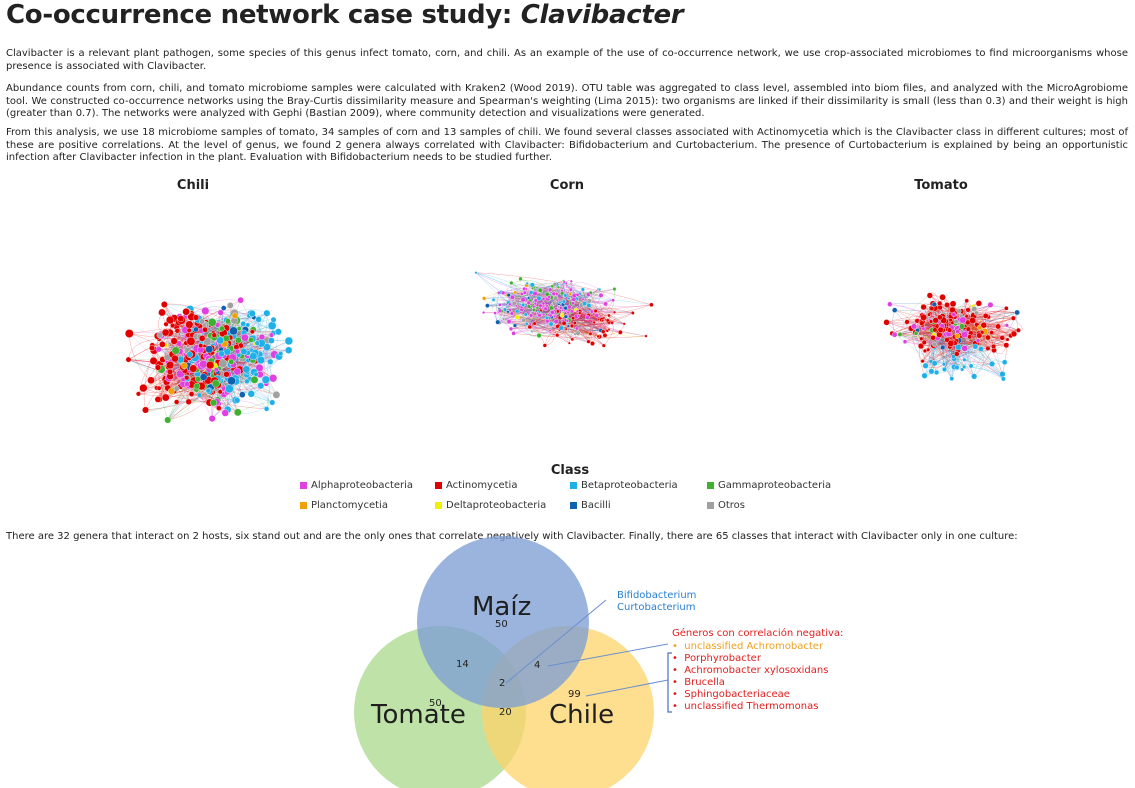 Image resolution: width=1135 pixels, height=788 pixels. I want to click on venn-count-tomate-only: 50, so click(435, 703).